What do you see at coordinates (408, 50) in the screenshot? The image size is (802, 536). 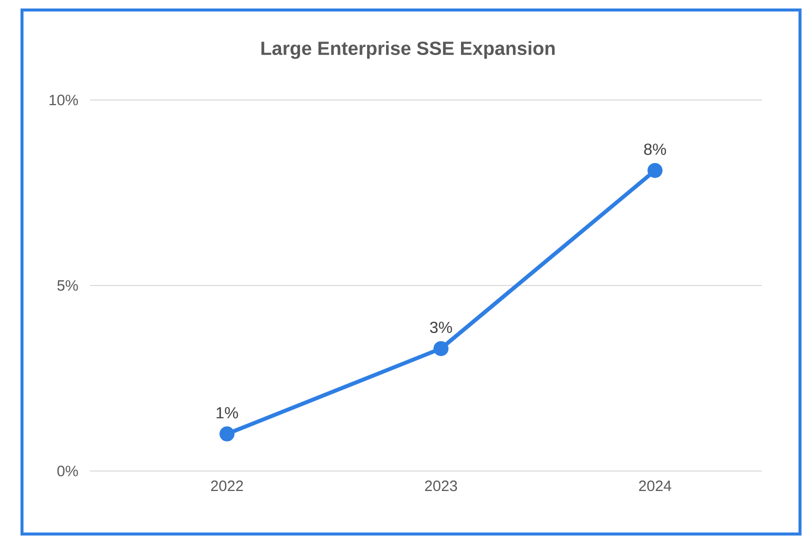 I see `chart-title: Large Enterprise SSE Expansion` at bounding box center [408, 50].